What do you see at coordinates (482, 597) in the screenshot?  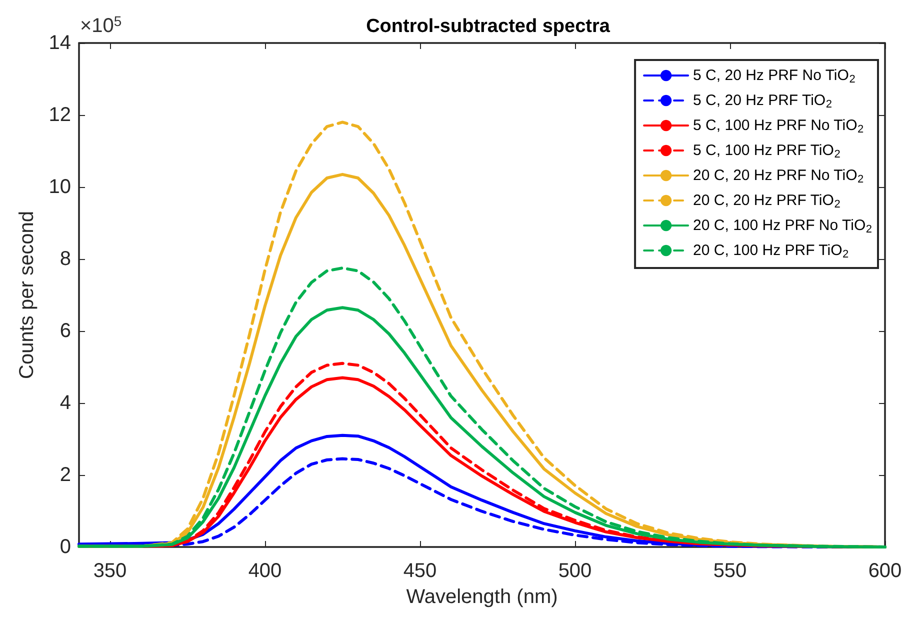 I see `x-axis-title: Wavelength (nm)` at bounding box center [482, 597].